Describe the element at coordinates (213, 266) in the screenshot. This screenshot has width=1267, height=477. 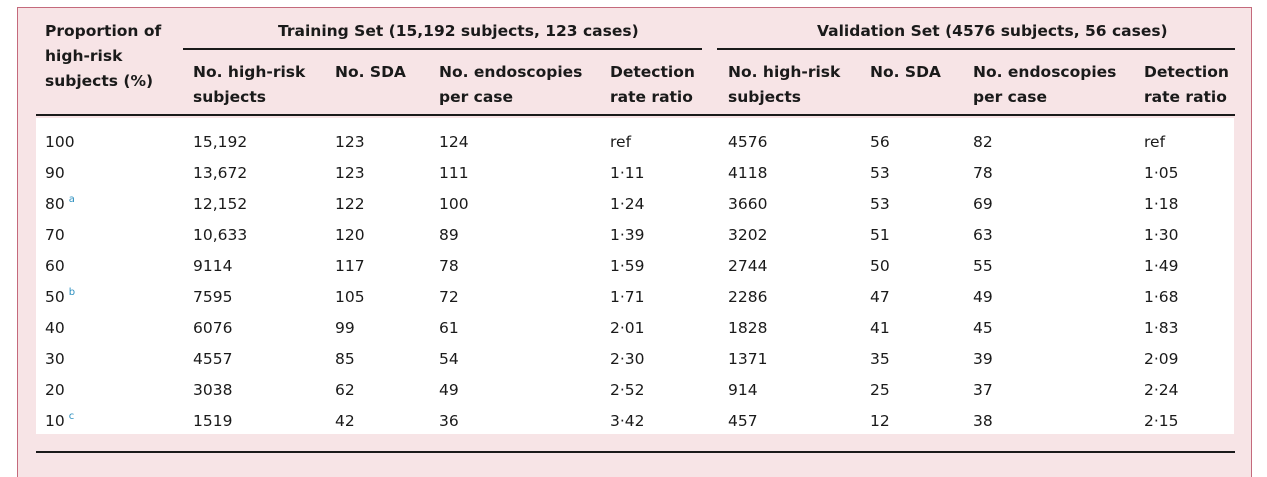
I see `training-high-risk-cell: 9114` at that location.